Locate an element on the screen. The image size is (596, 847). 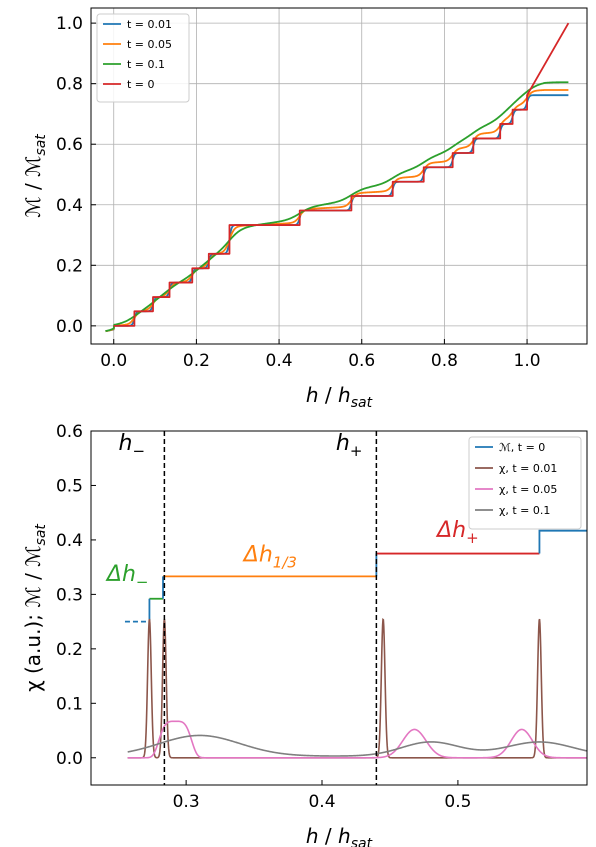
top-ytick-label: 0.6 is located at coordinates (69, 145).